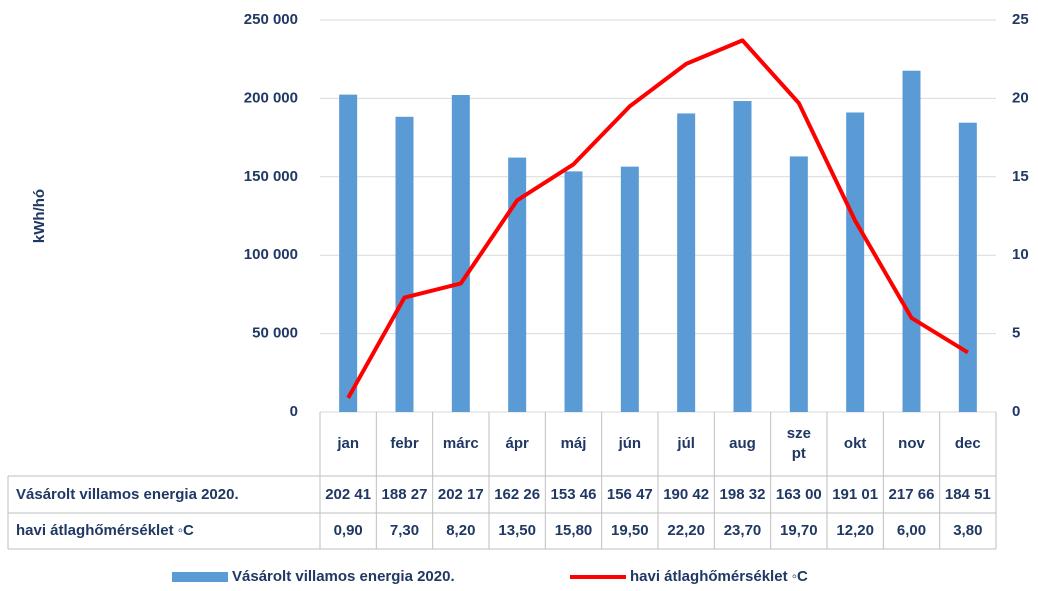 This screenshot has width=1038, height=591. What do you see at coordinates (271, 176) in the screenshot?
I see `y-tick-label: 150 000` at bounding box center [271, 176].